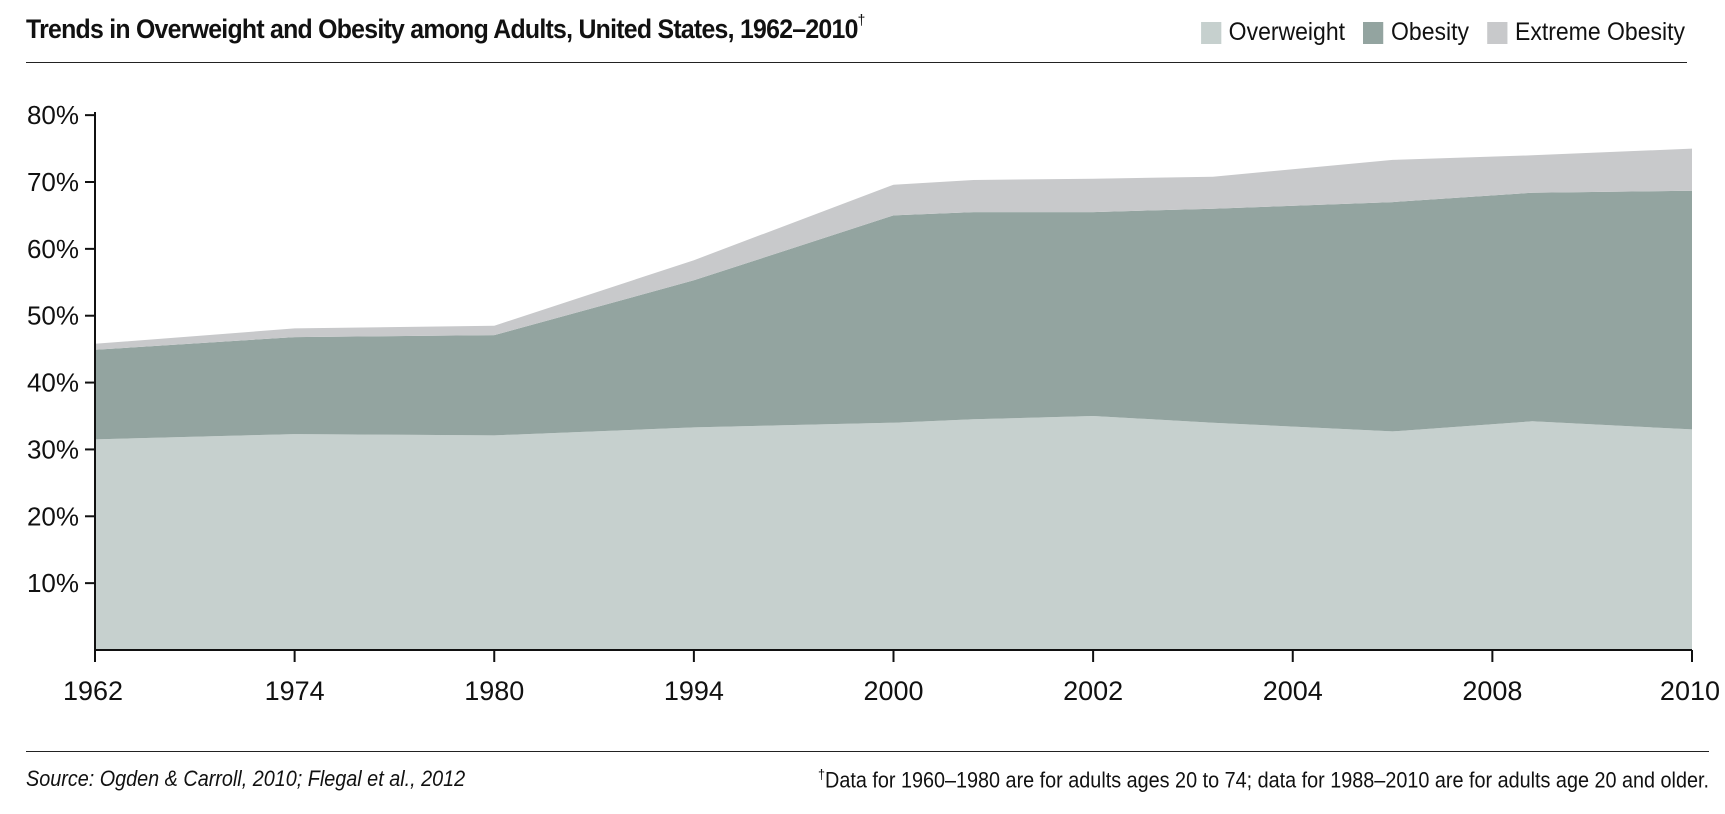  What do you see at coordinates (53, 449) in the screenshot?
I see `y-tick-label: 30%` at bounding box center [53, 449].